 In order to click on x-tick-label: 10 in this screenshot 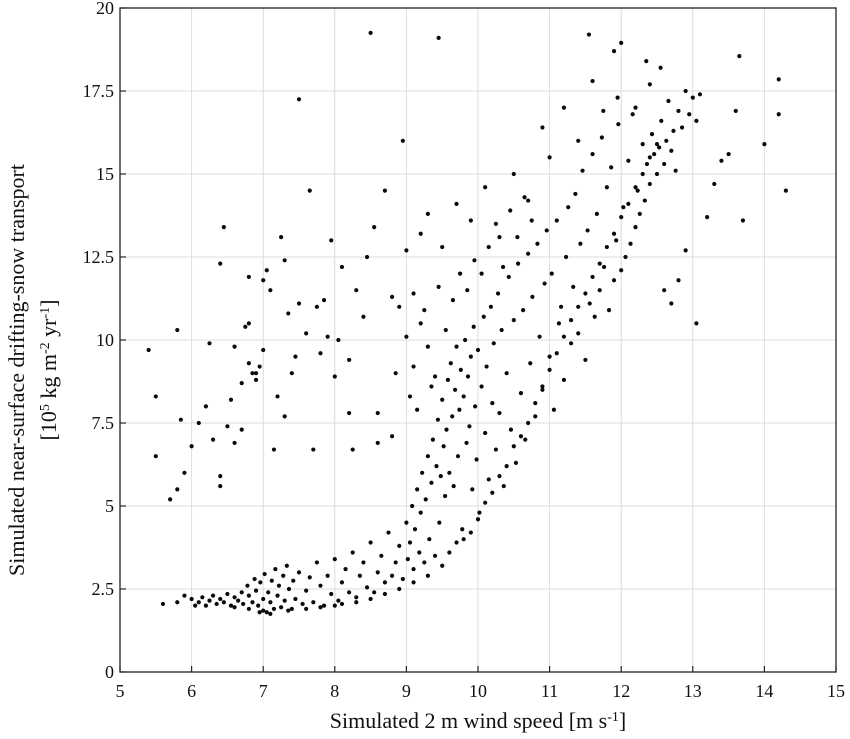, I will do `click(478, 691)`.